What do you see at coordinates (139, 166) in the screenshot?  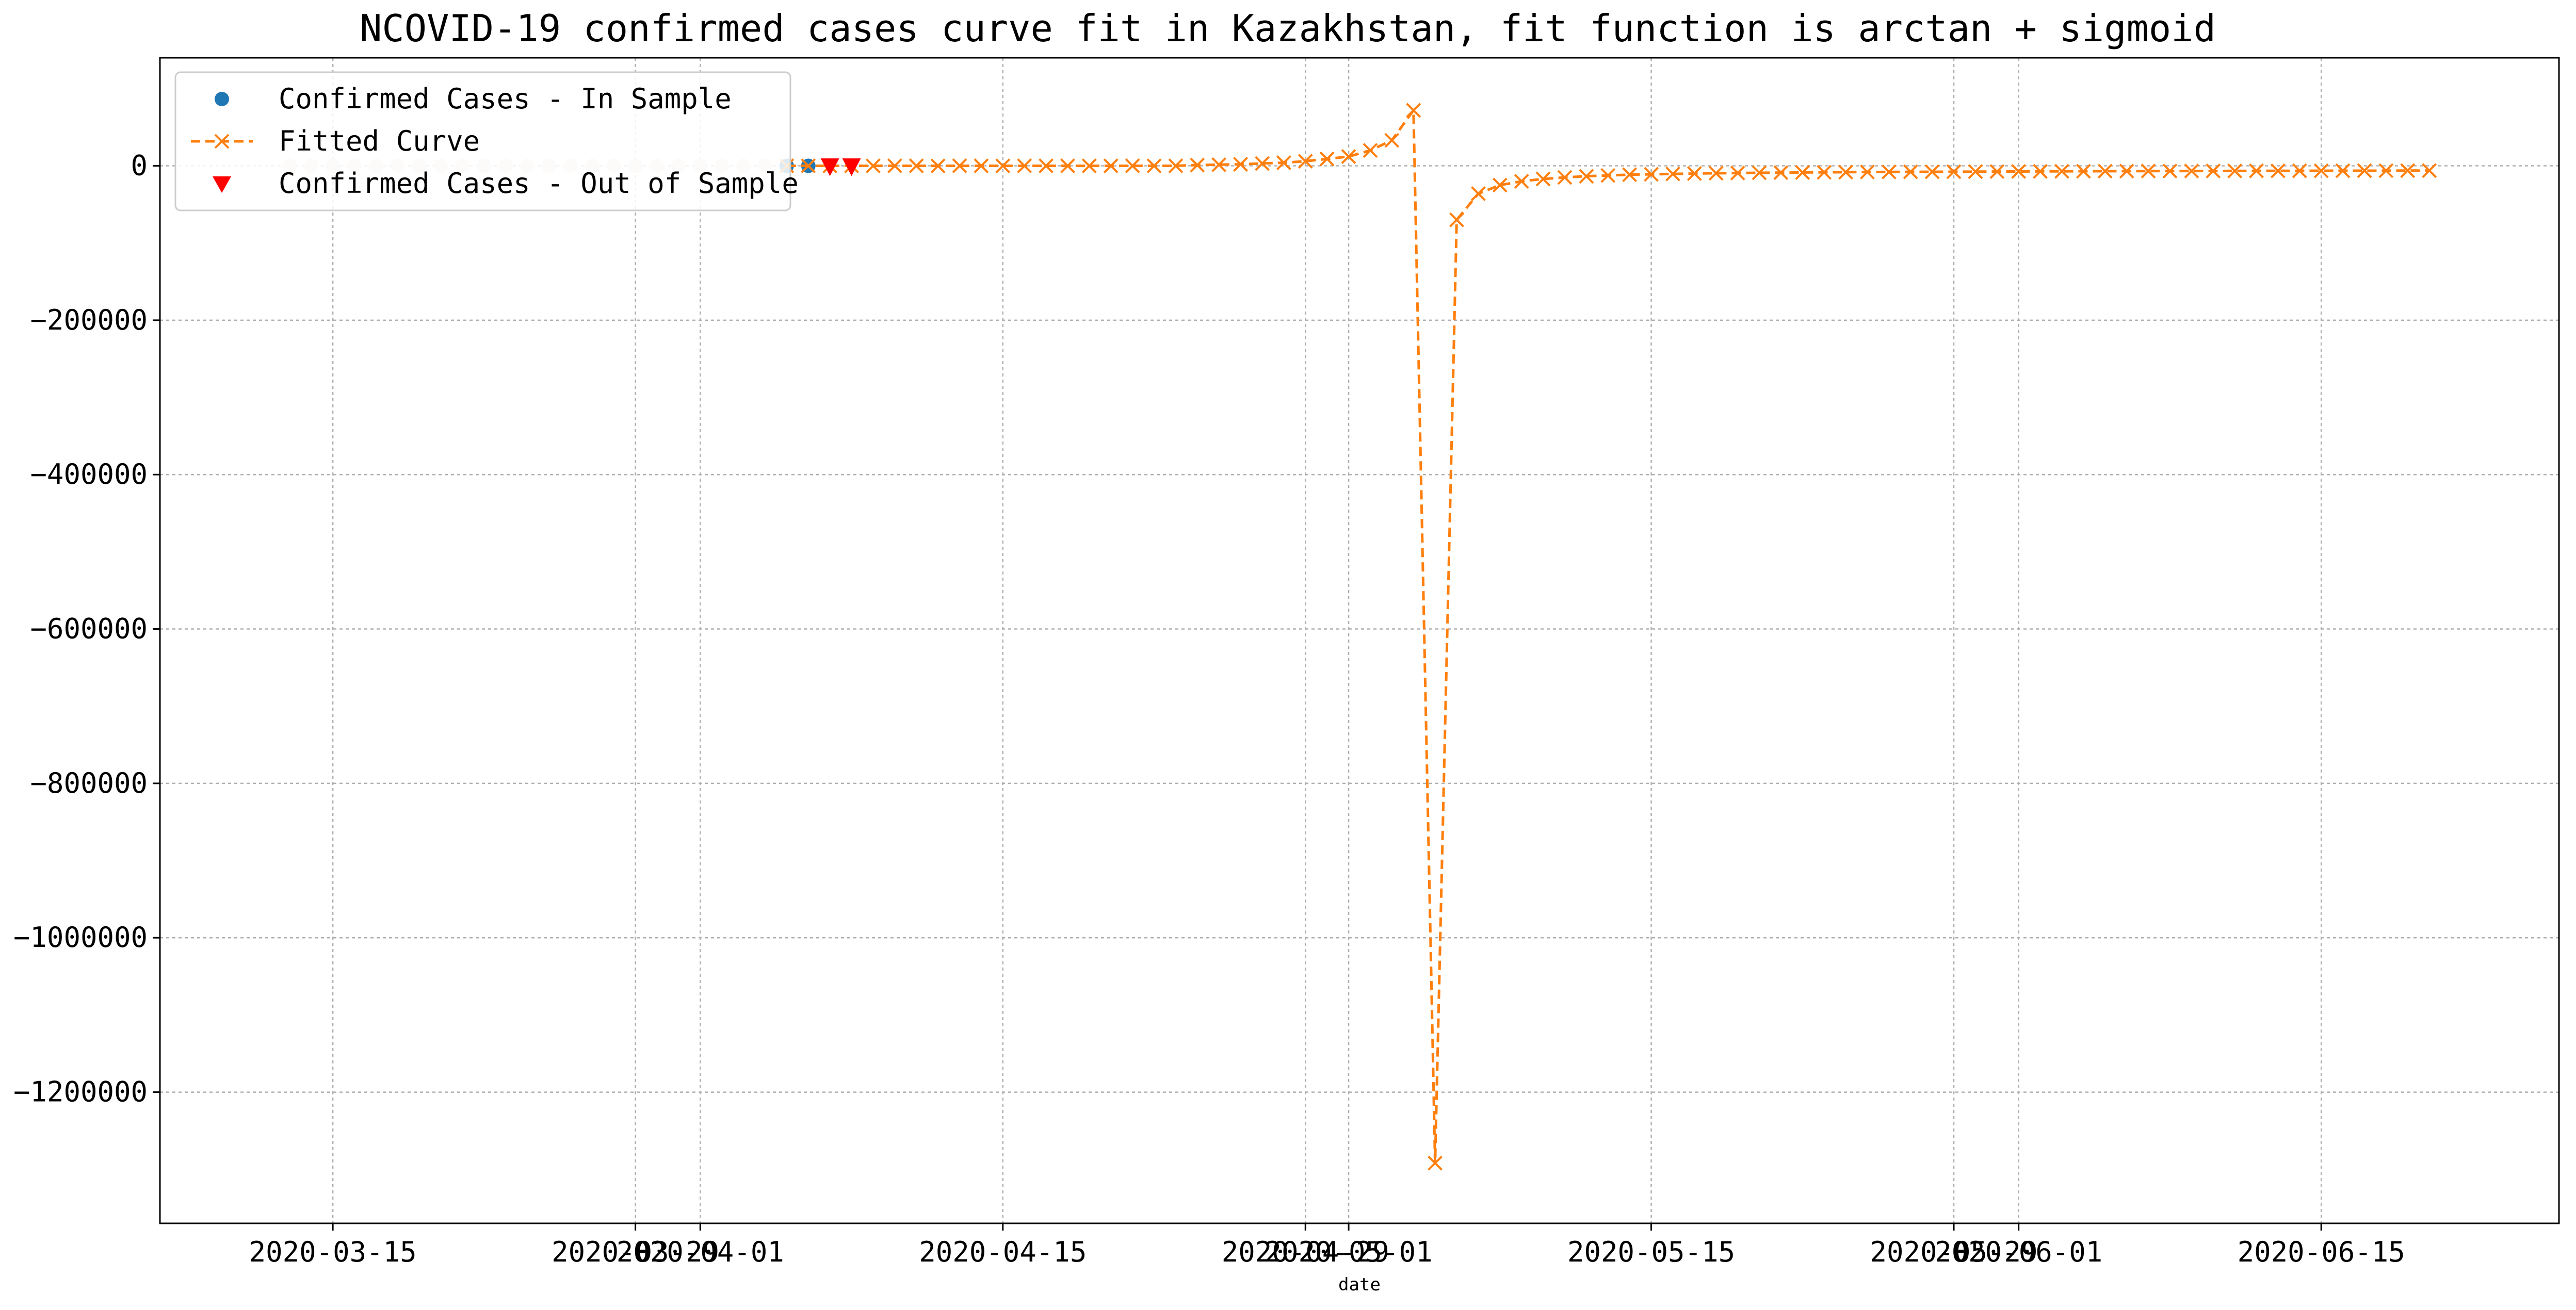 I see `y-tick-label: 0` at bounding box center [139, 166].